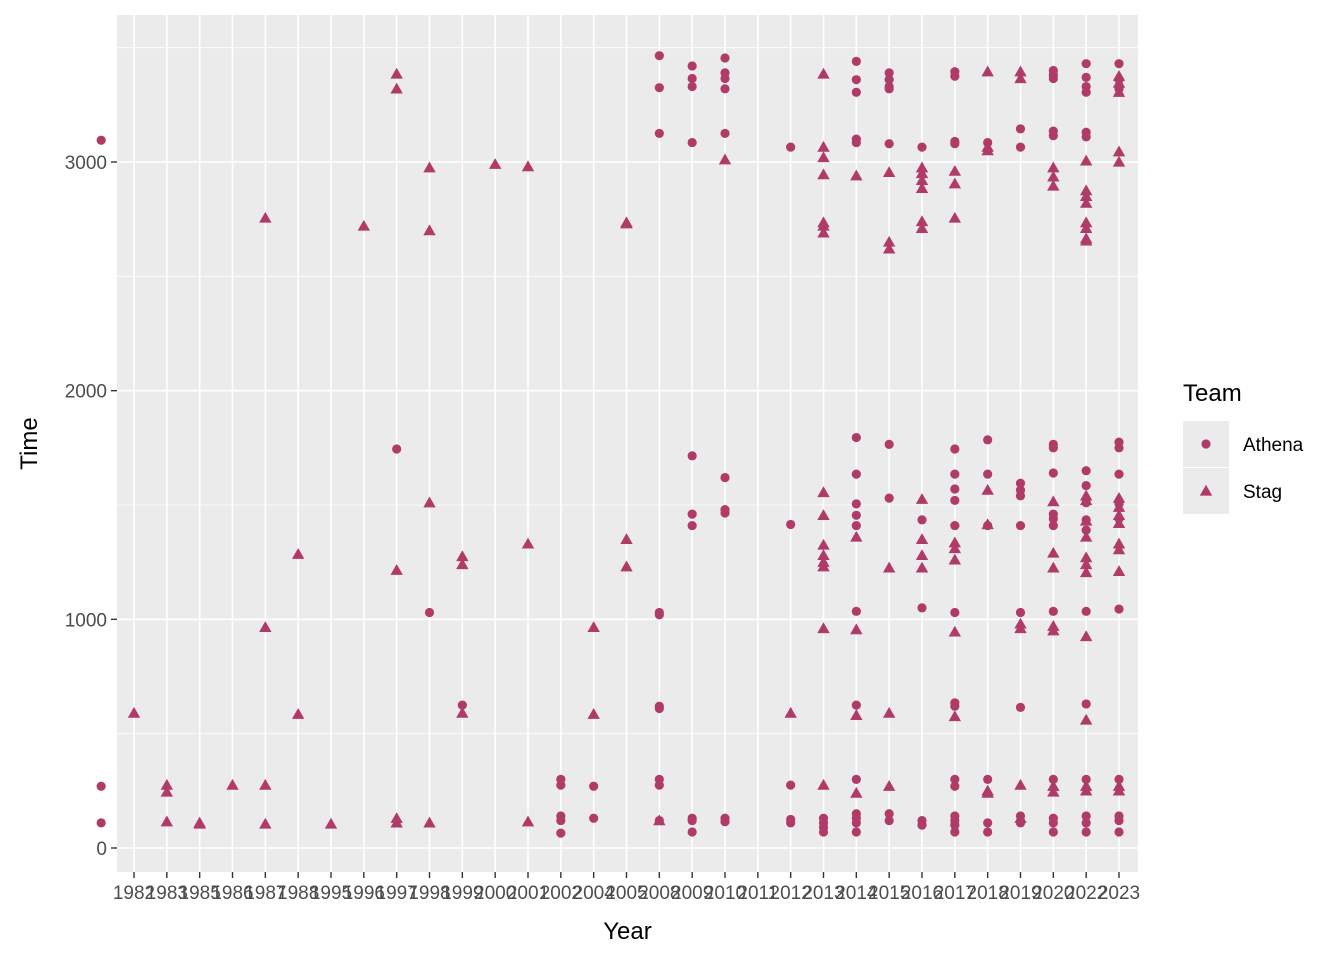 The width and height of the screenshot is (1344, 960). I want to click on legend: Team Athena Stag, so click(1243, 447).